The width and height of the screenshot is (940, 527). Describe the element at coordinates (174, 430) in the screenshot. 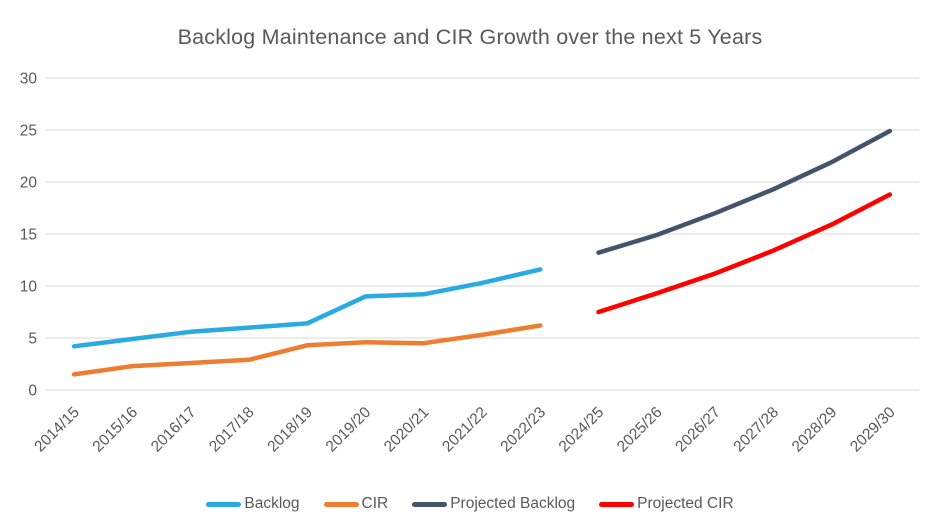

I see `x-axis-tick-label: 2016/17` at that location.